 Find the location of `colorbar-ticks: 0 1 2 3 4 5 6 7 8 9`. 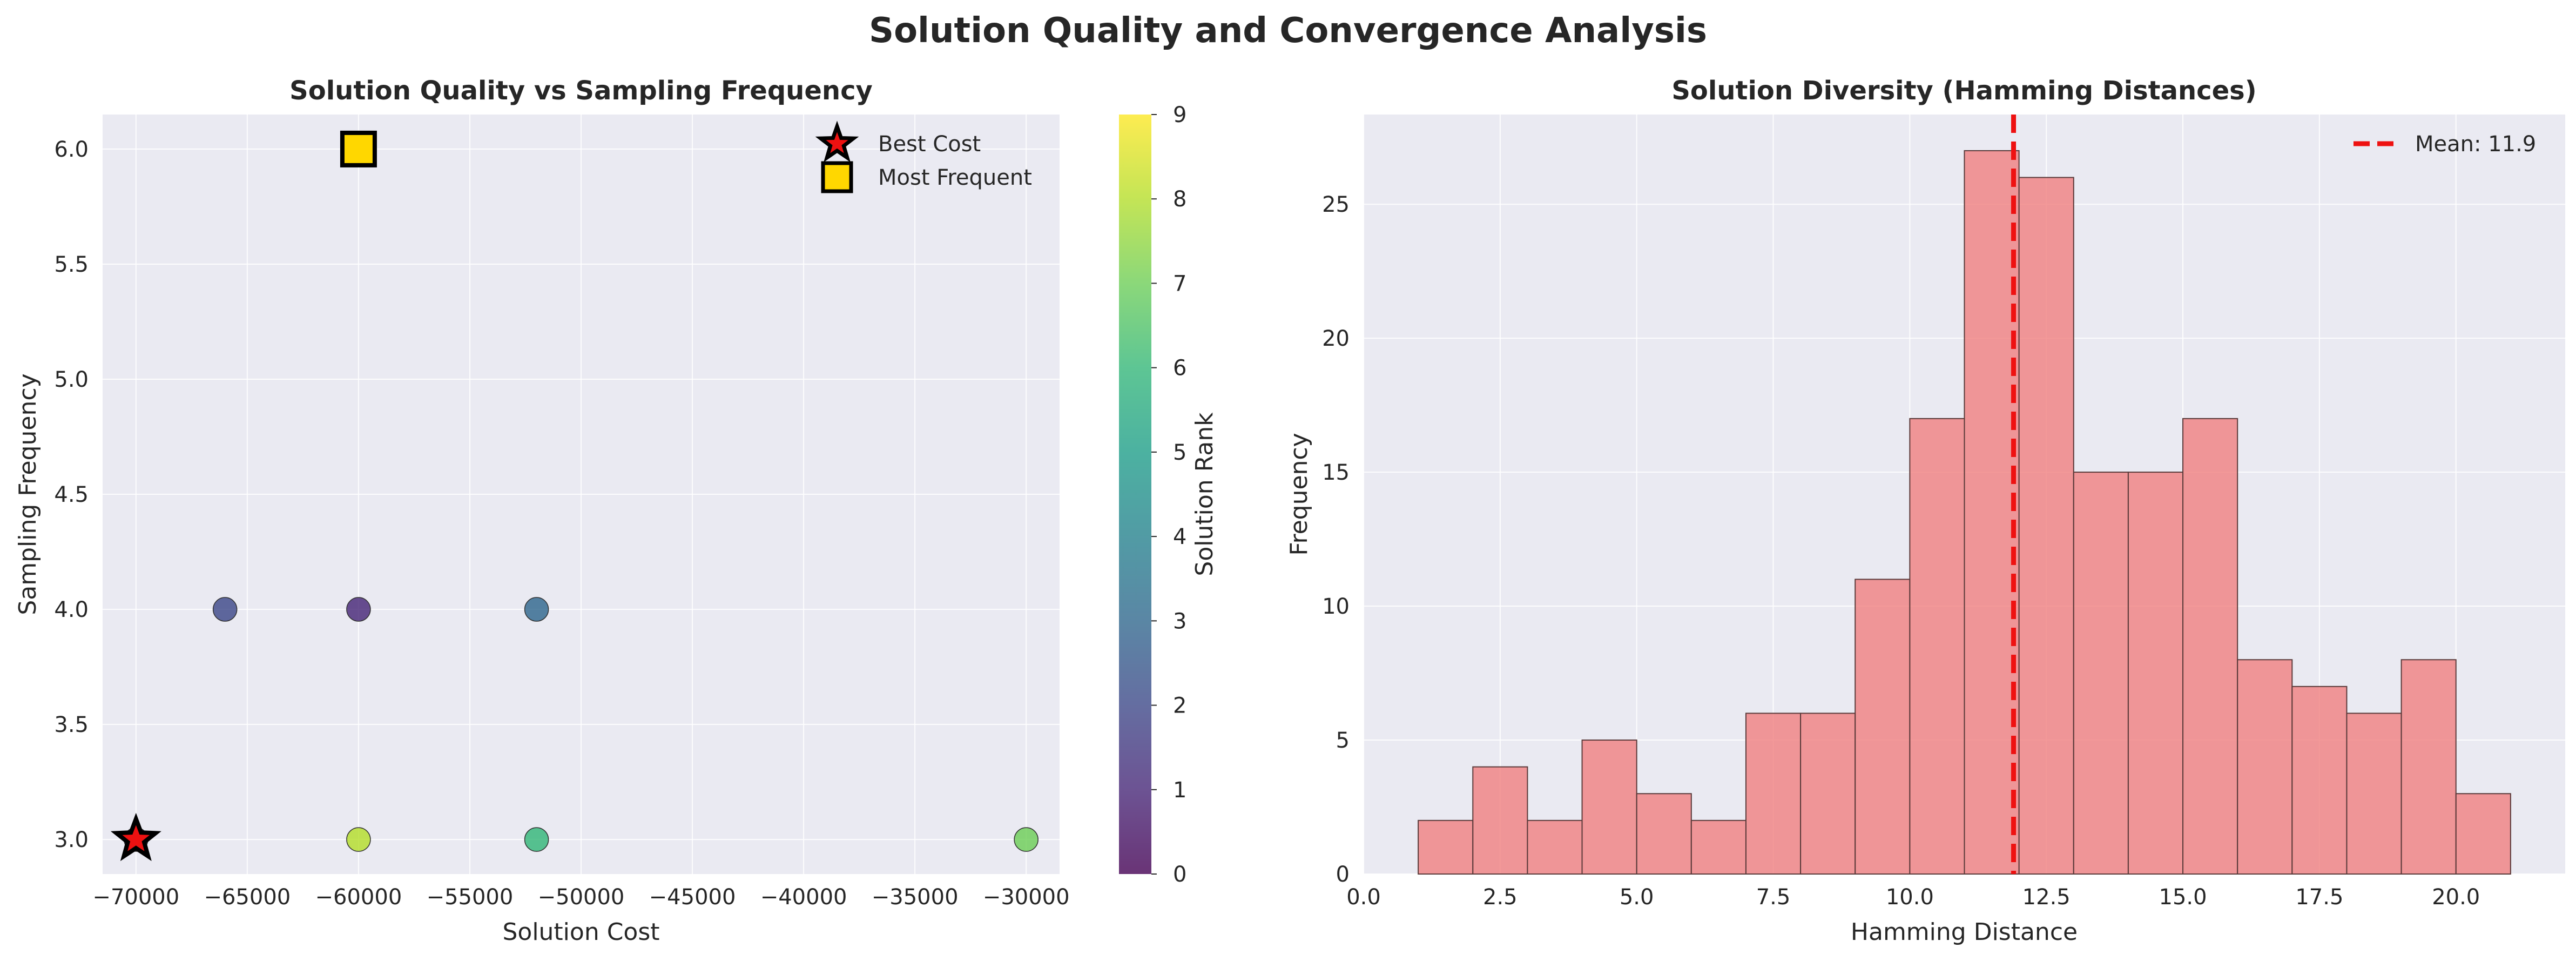

colorbar-ticks: 0 1 2 3 4 5 6 7 8 9 is located at coordinates (1168, 495).